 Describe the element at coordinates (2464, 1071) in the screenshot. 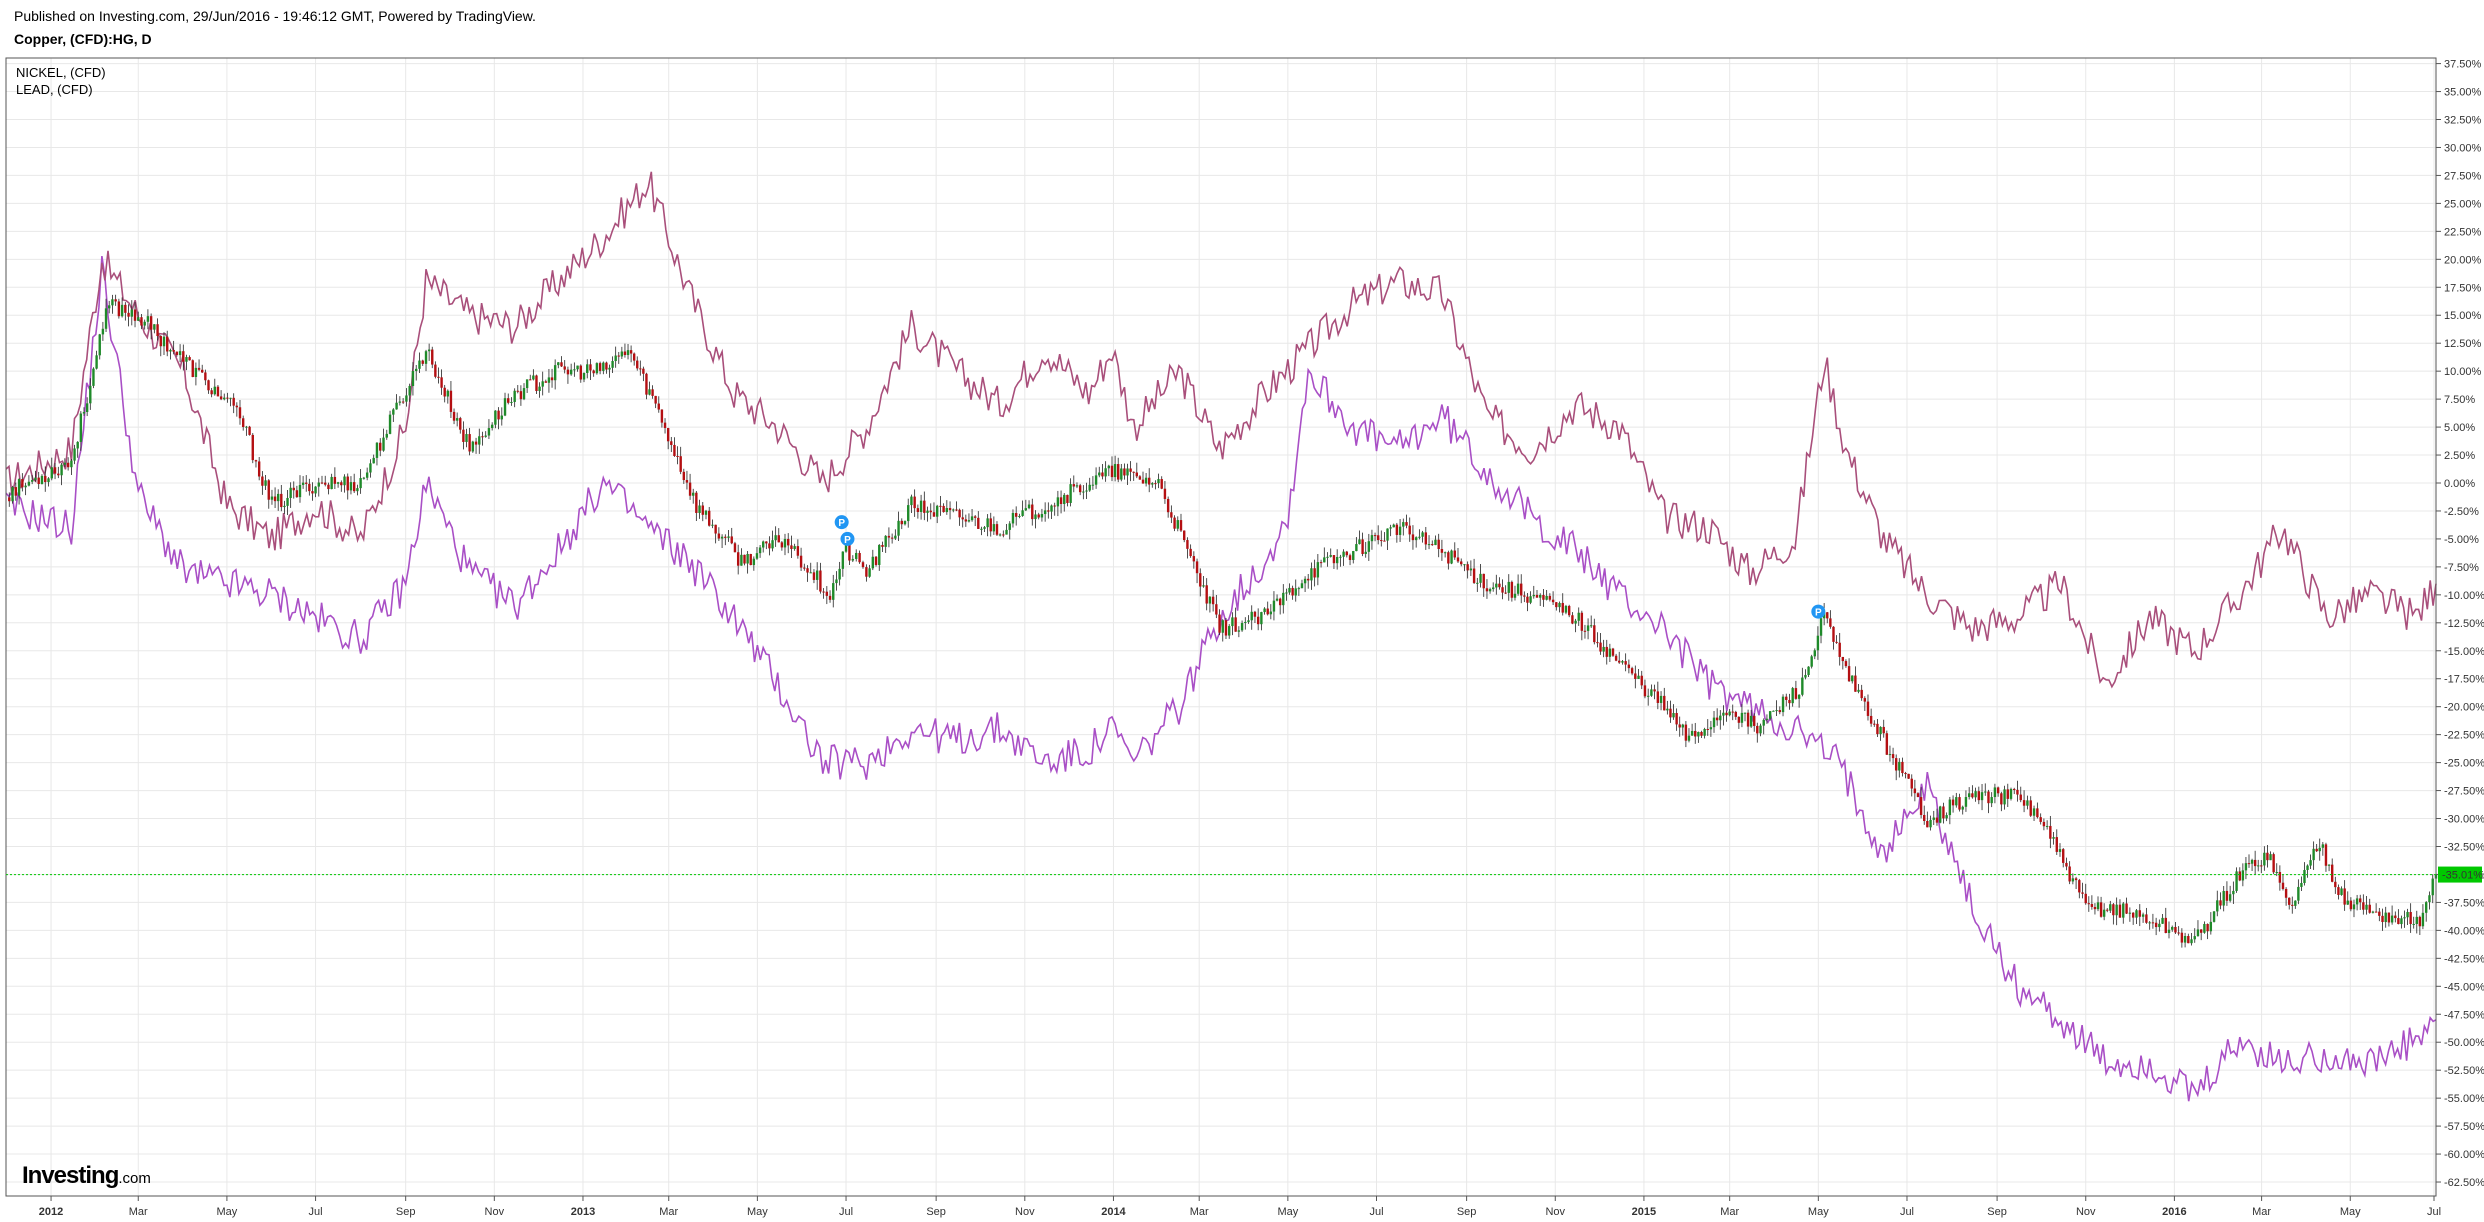

I see `y-tick-label: -52.50%` at that location.